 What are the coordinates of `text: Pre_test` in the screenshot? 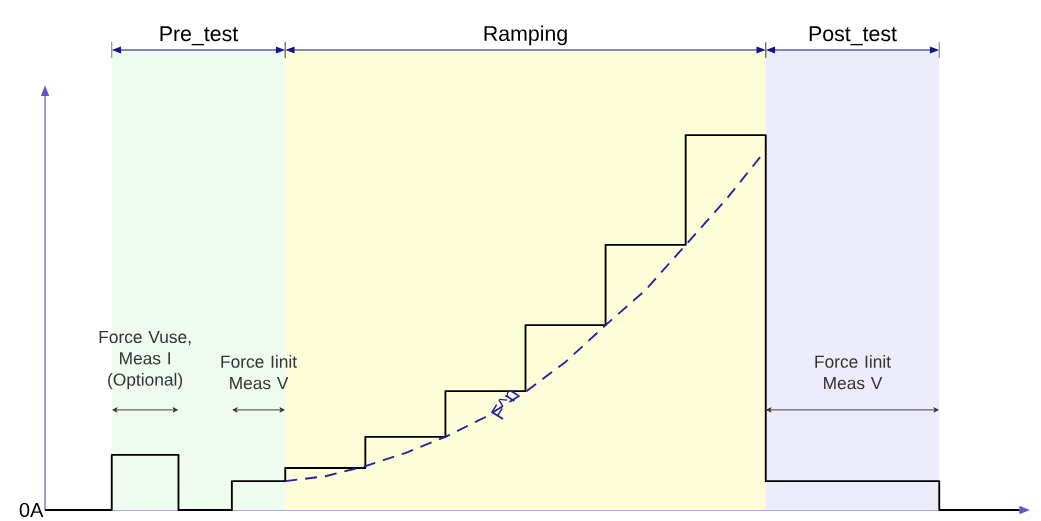 It's located at (199, 36).